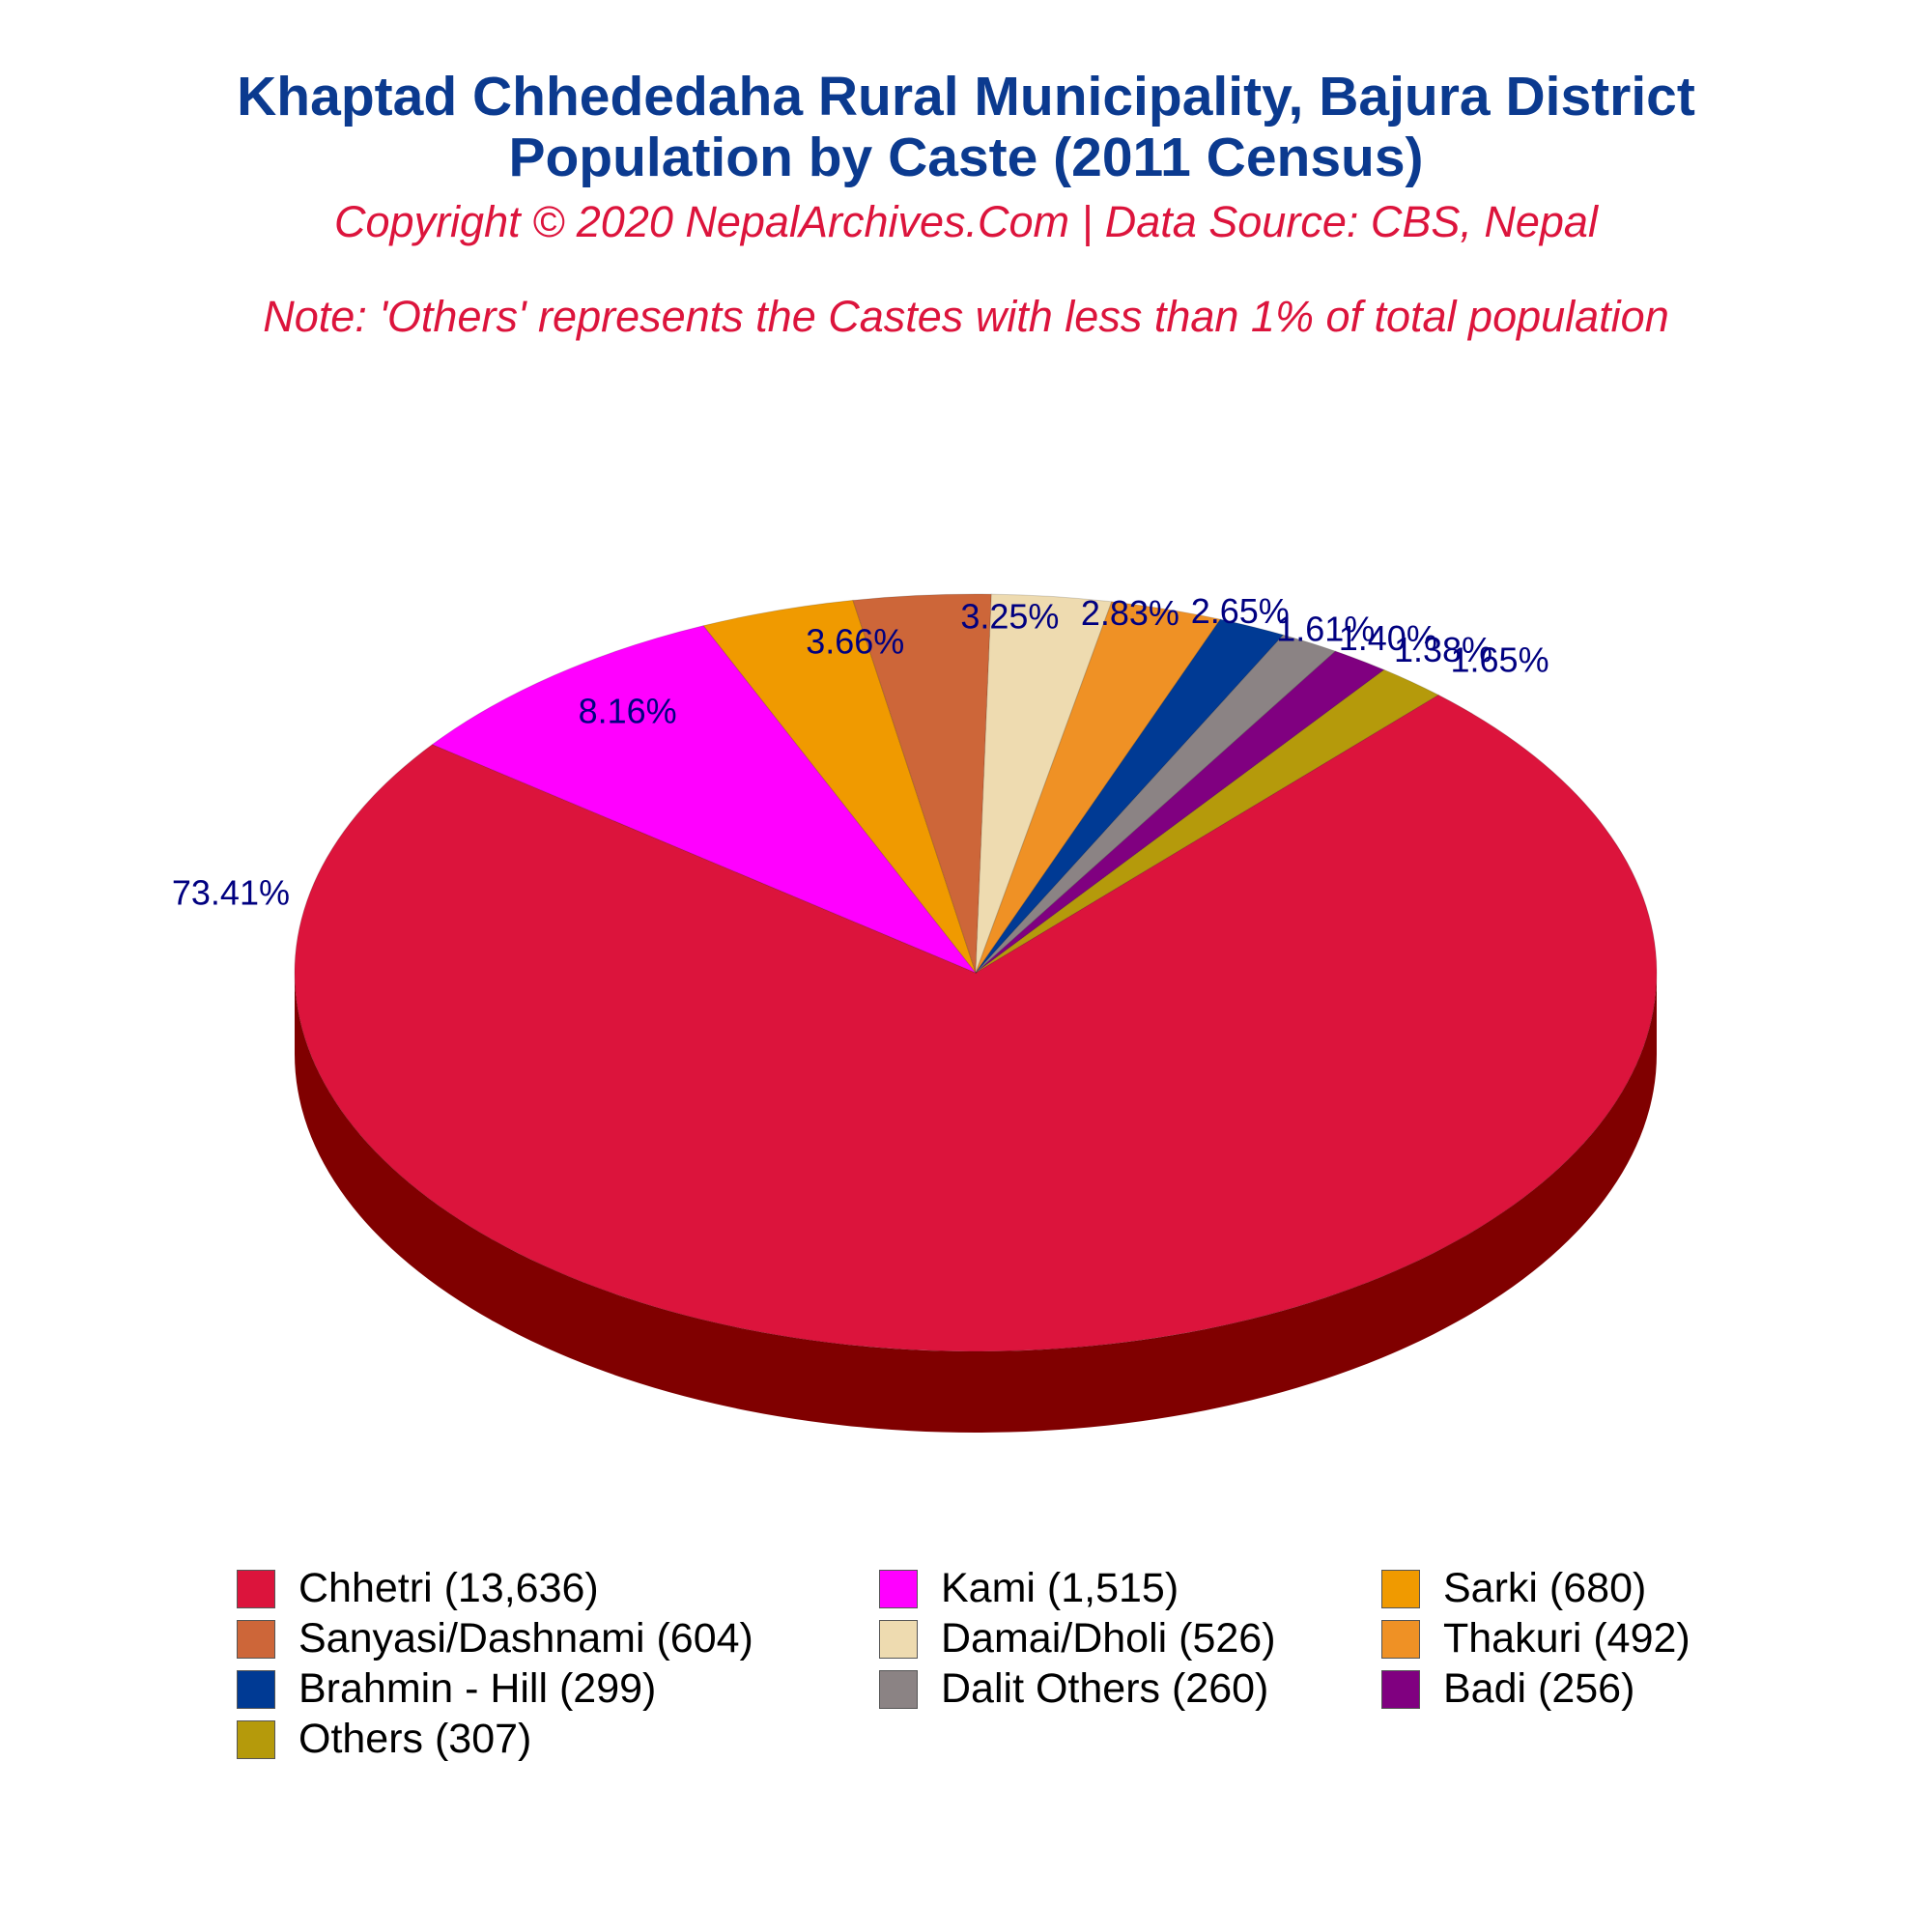 The width and height of the screenshot is (1932, 1932). I want to click on legend-item-badi: Badi (256), so click(1507, 1689).